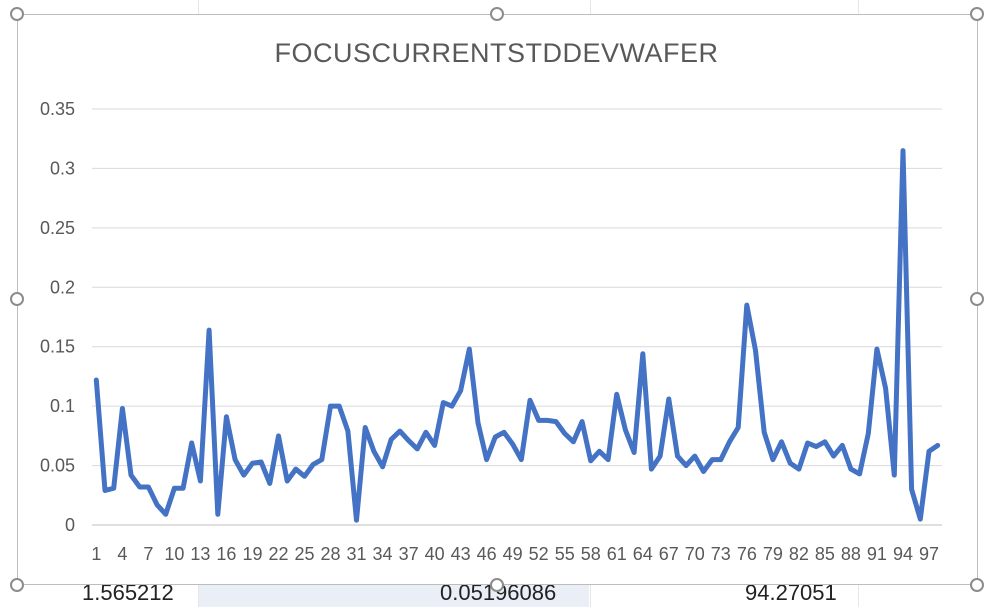 This screenshot has height=607, width=993. I want to click on resize-handle-left, so click(17, 299).